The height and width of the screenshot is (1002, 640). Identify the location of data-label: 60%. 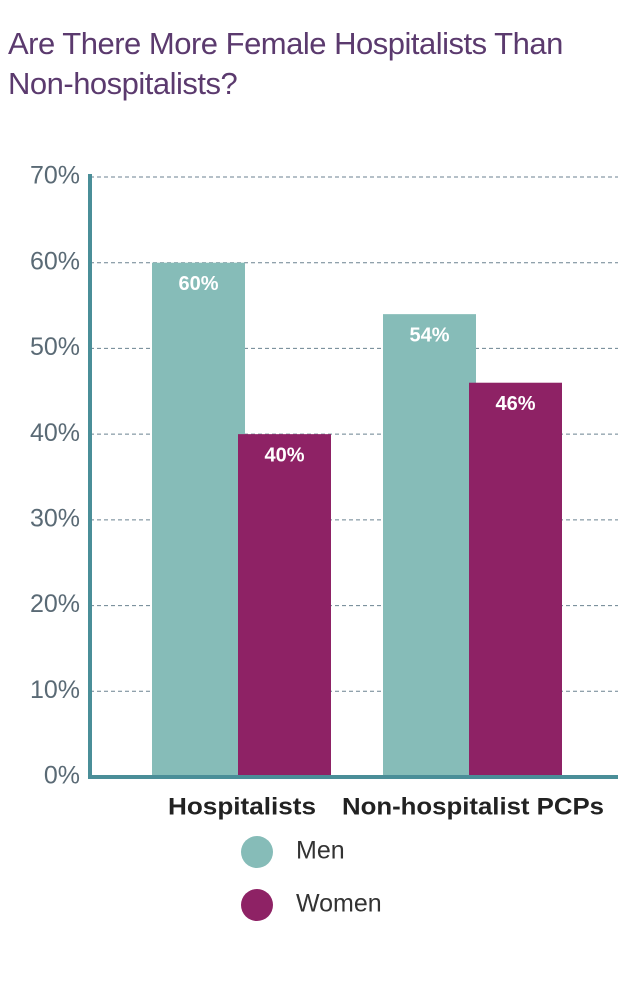
(198, 284).